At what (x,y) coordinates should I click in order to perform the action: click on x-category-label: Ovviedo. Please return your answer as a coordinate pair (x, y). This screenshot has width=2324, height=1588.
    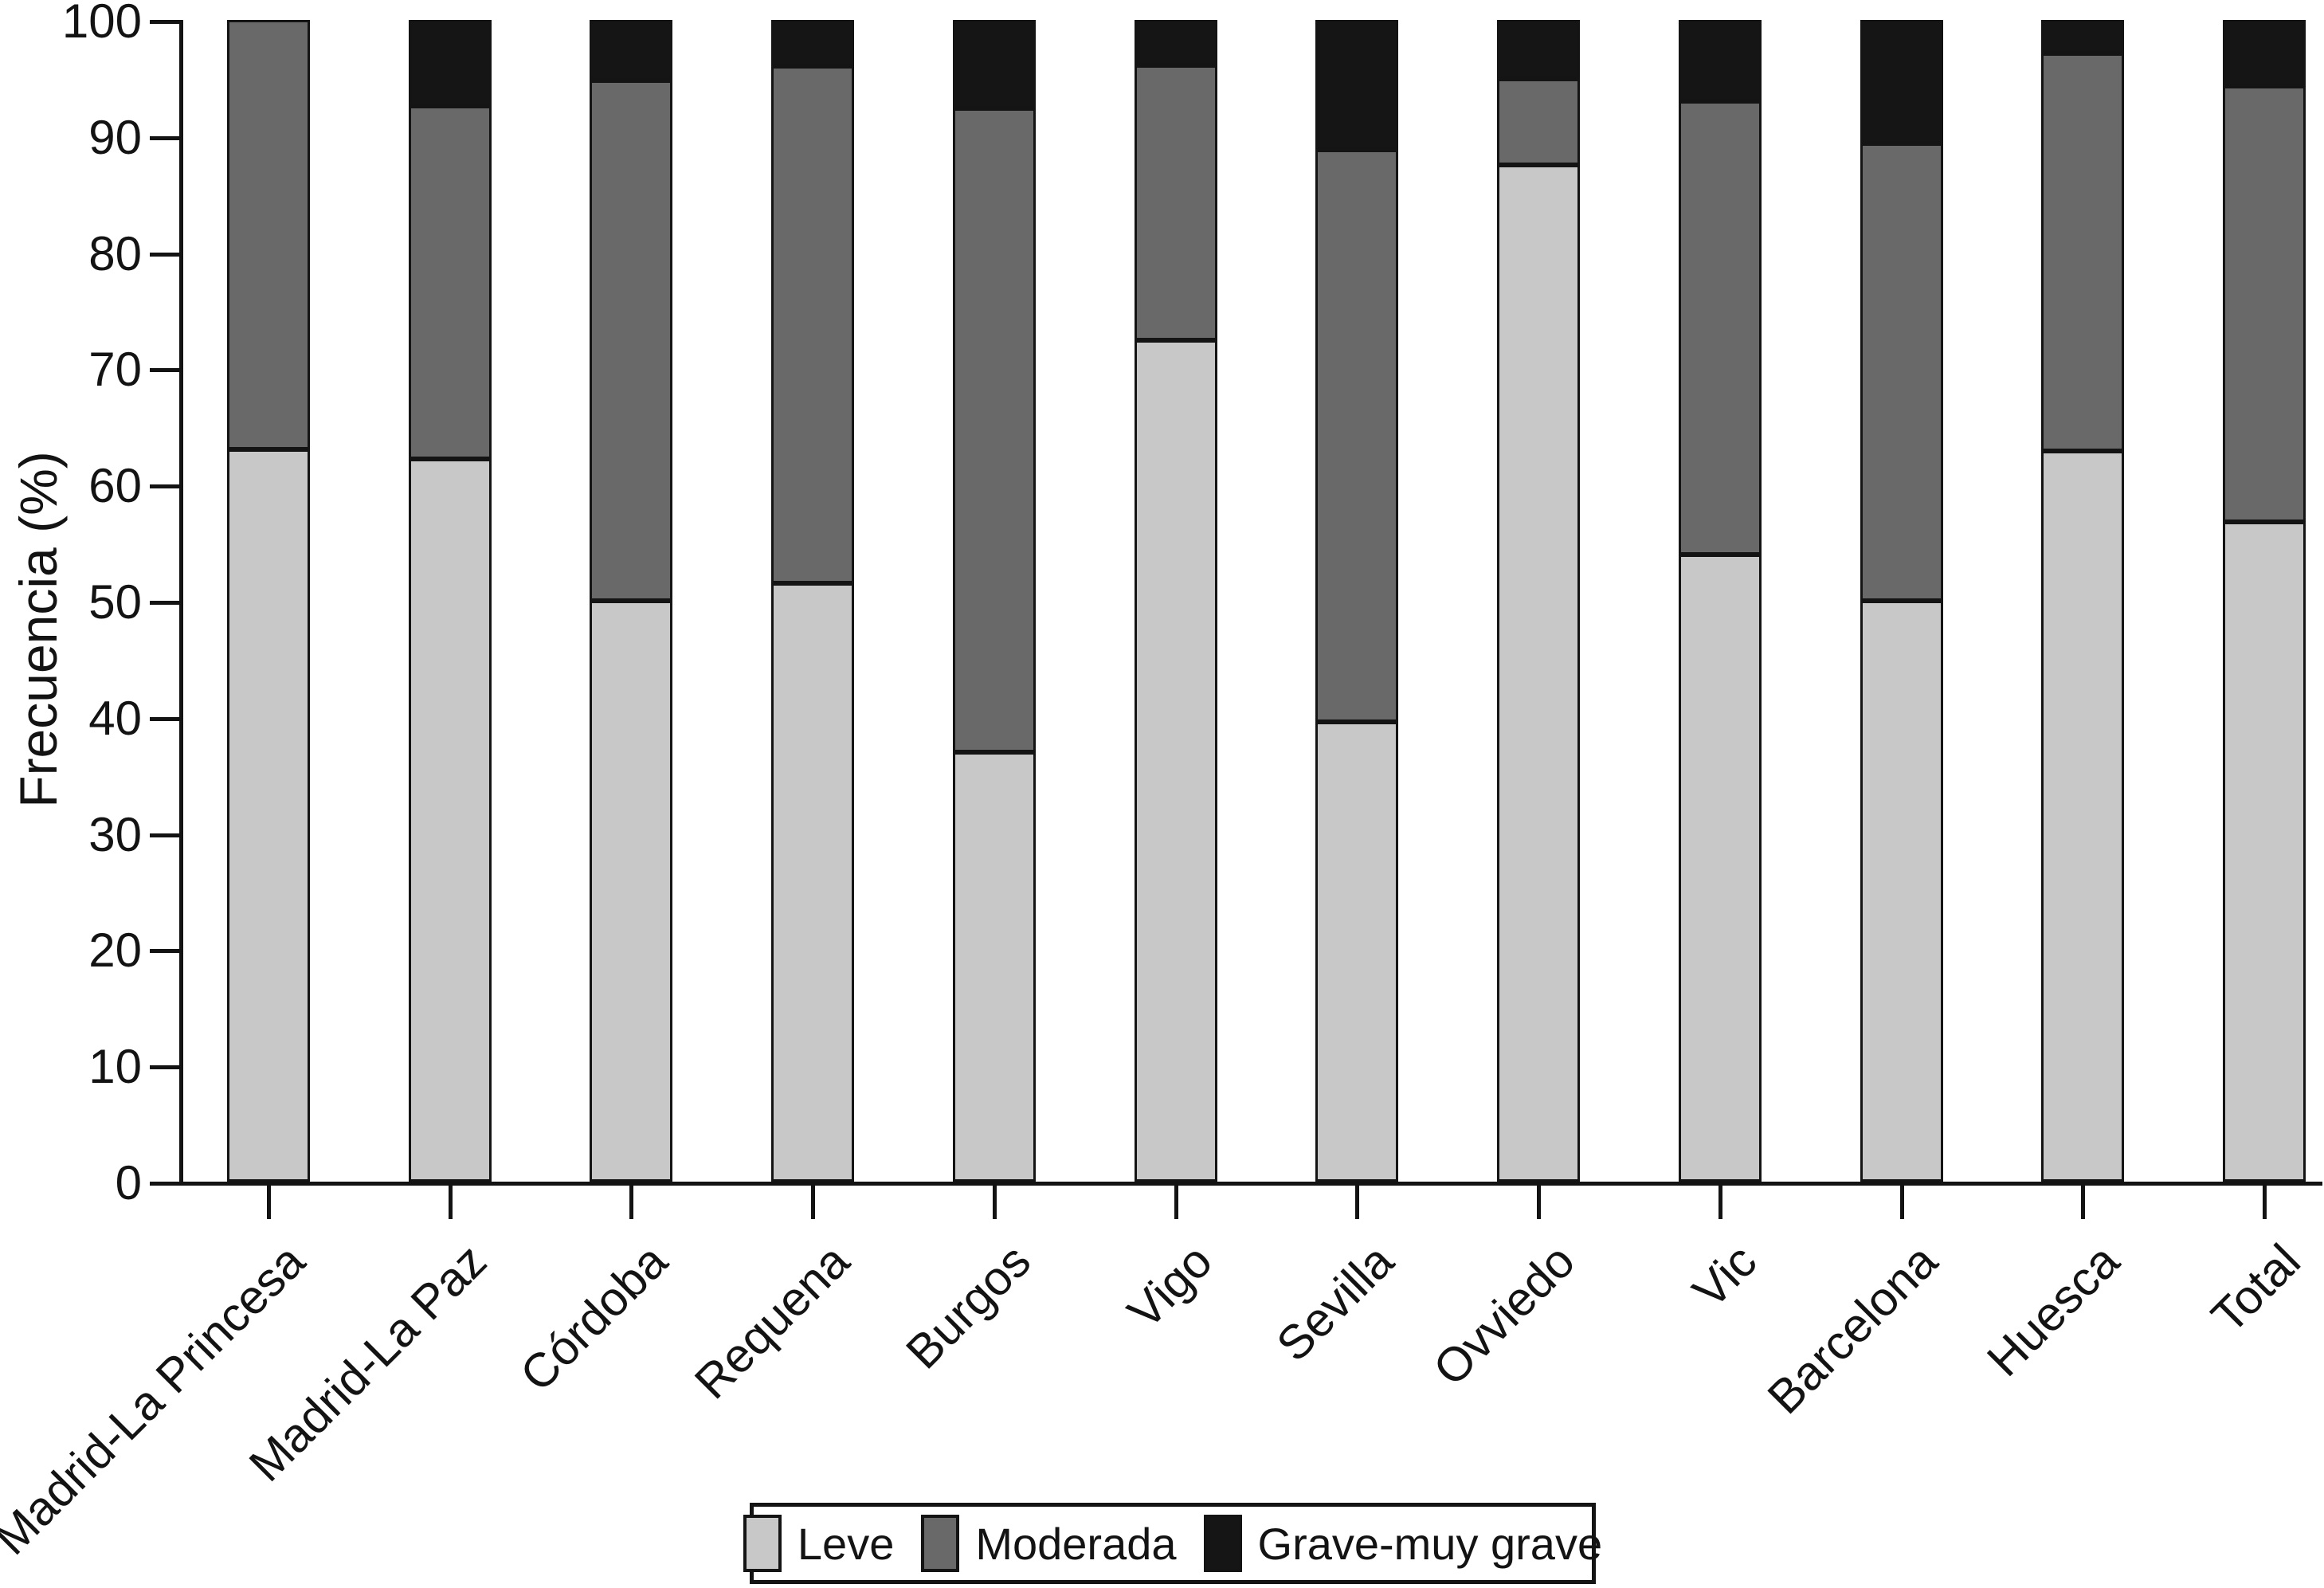
    Looking at the image, I should click on (1504, 1314).